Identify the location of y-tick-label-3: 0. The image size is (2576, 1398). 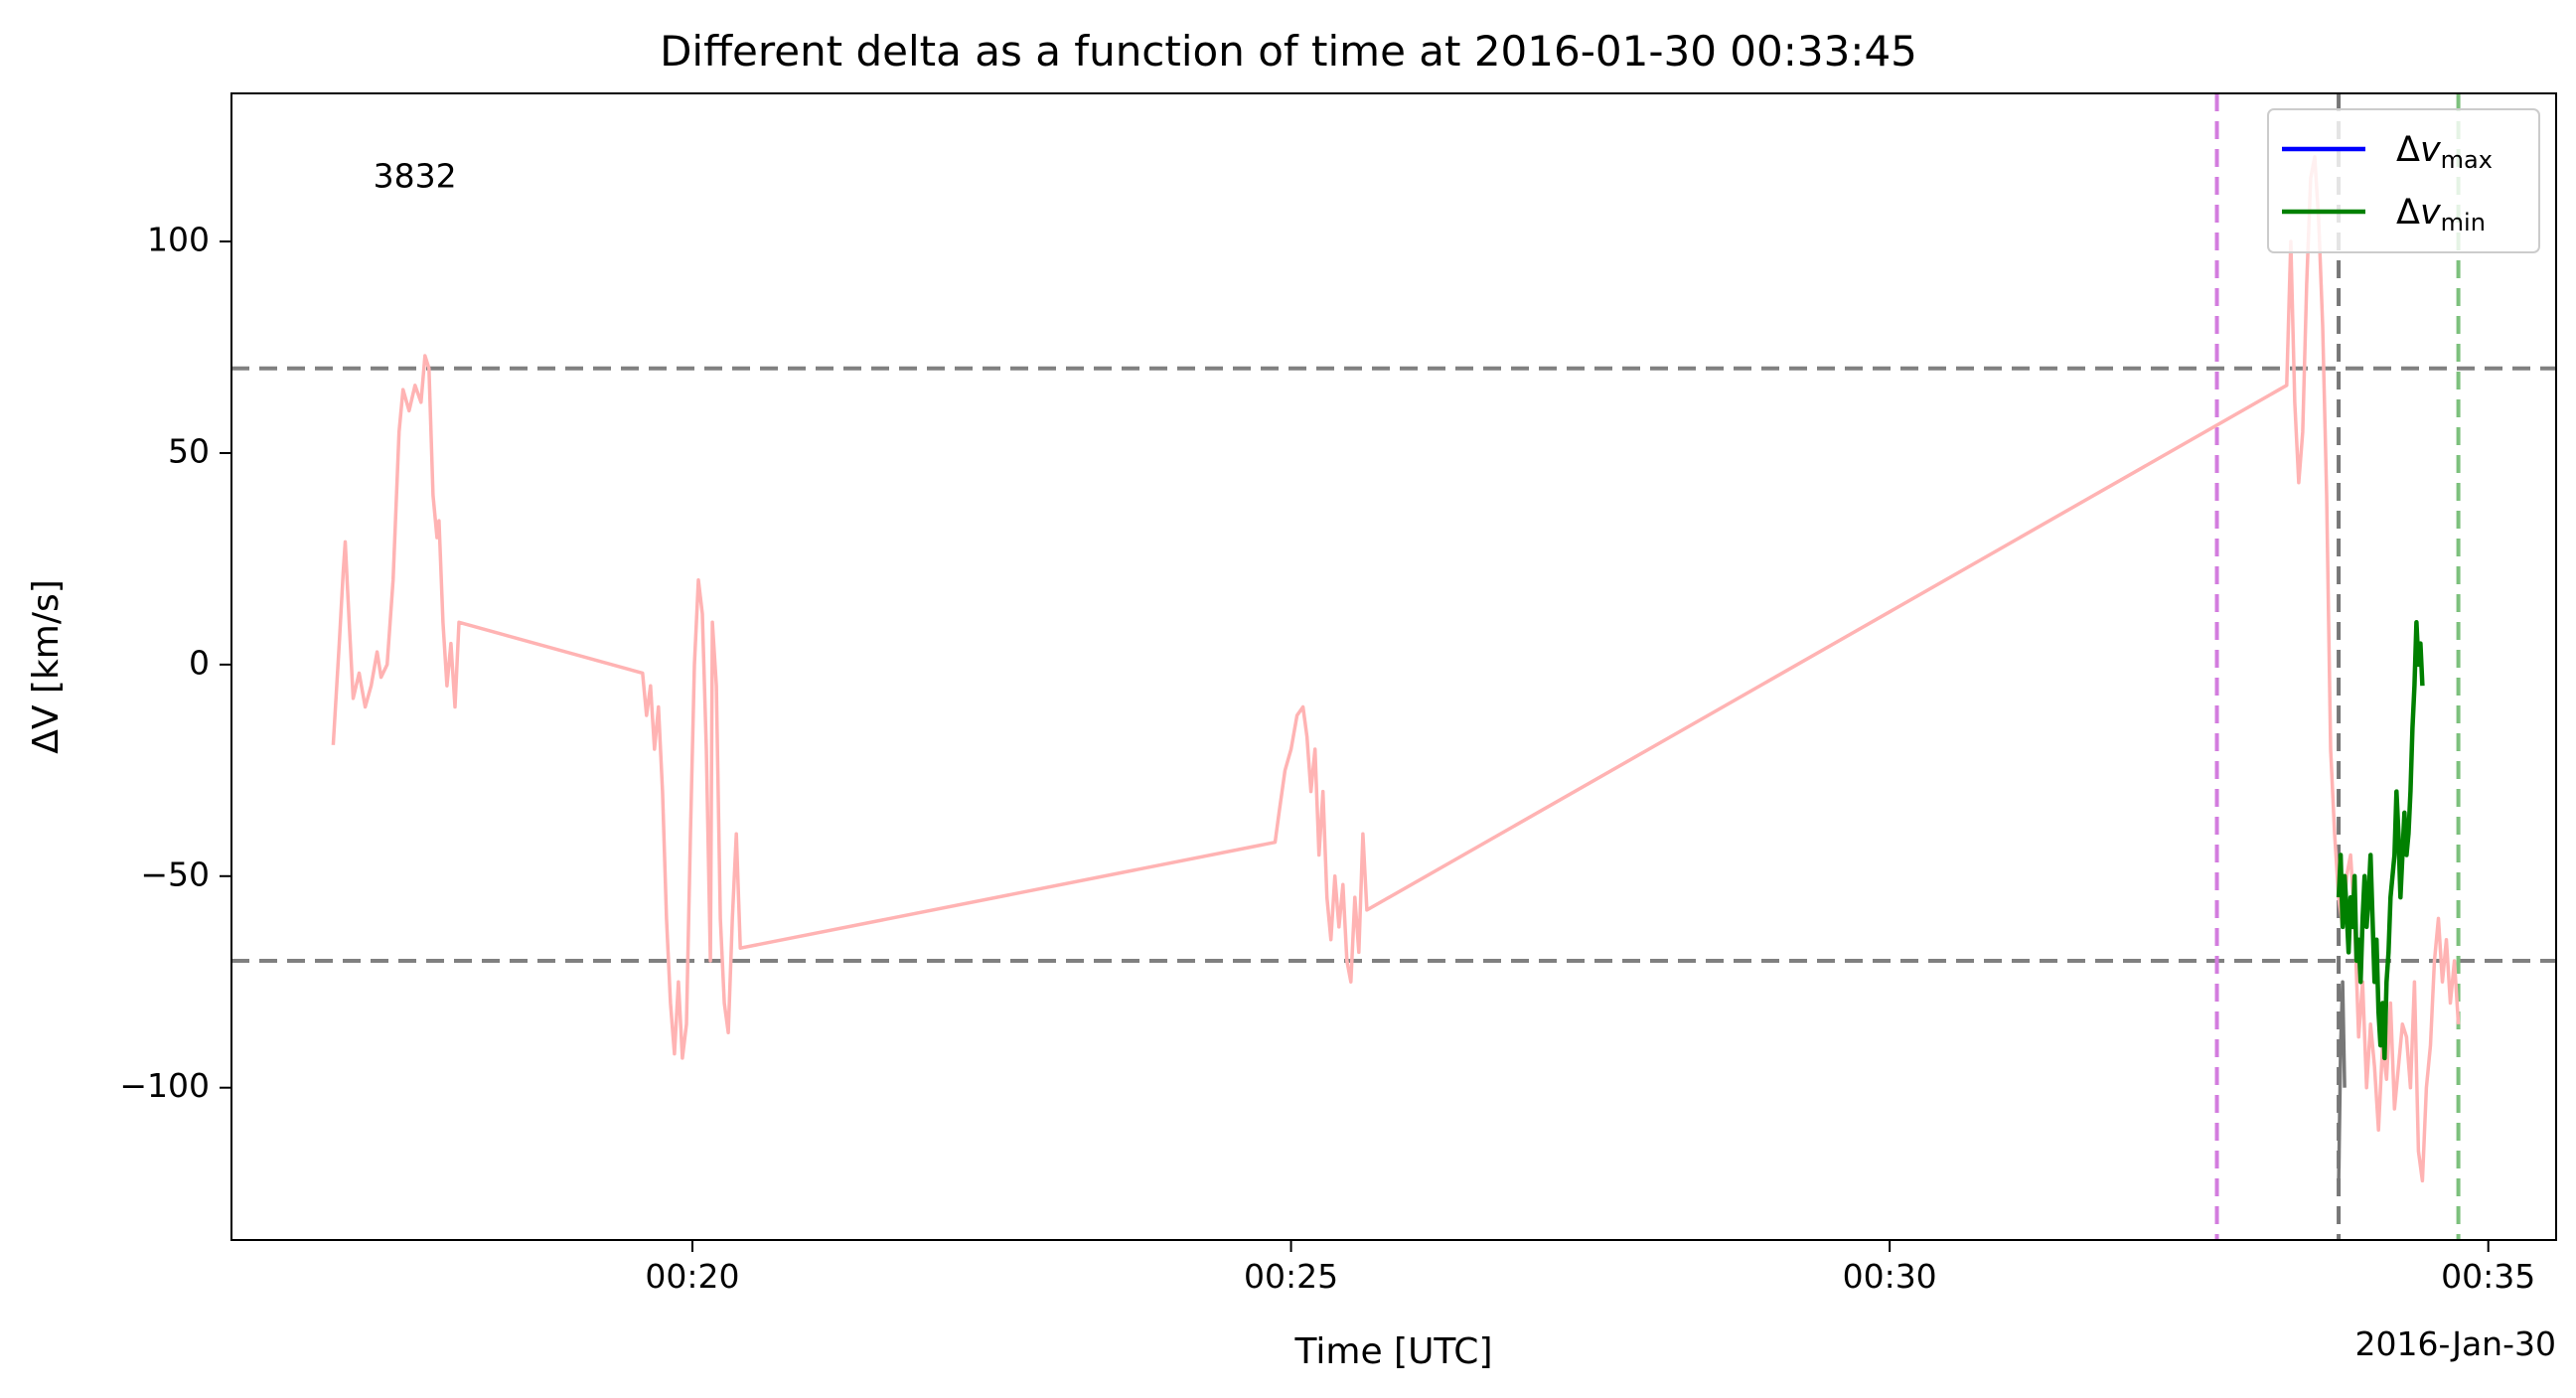
(199, 662).